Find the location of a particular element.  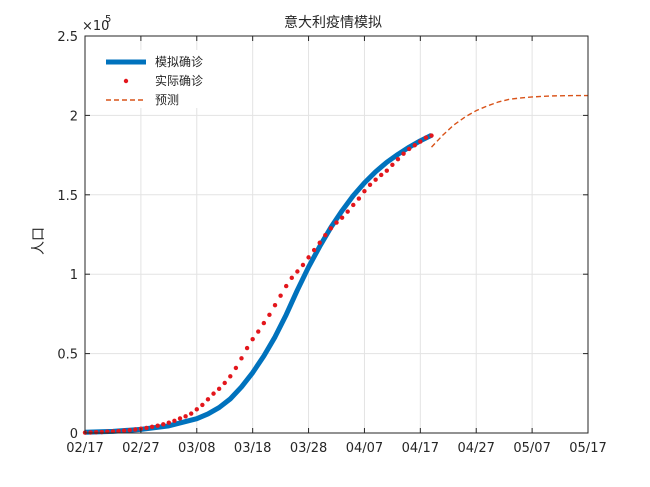

legend-label-actual: 实际确诊 is located at coordinates (179, 80).